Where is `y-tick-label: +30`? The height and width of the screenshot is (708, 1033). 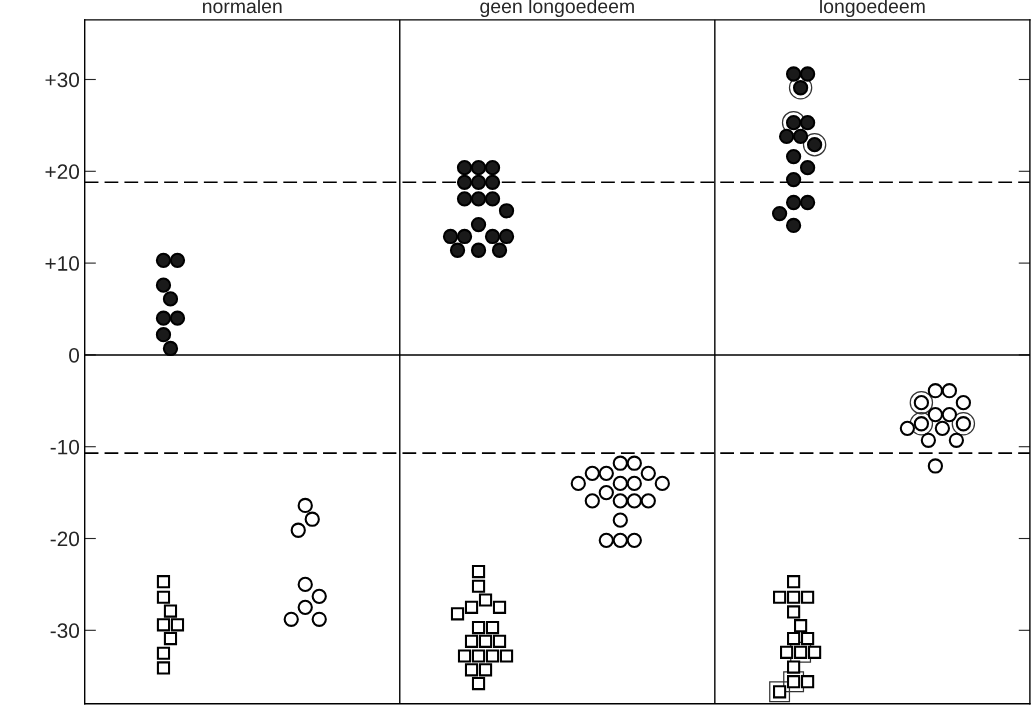 y-tick-label: +30 is located at coordinates (62, 80).